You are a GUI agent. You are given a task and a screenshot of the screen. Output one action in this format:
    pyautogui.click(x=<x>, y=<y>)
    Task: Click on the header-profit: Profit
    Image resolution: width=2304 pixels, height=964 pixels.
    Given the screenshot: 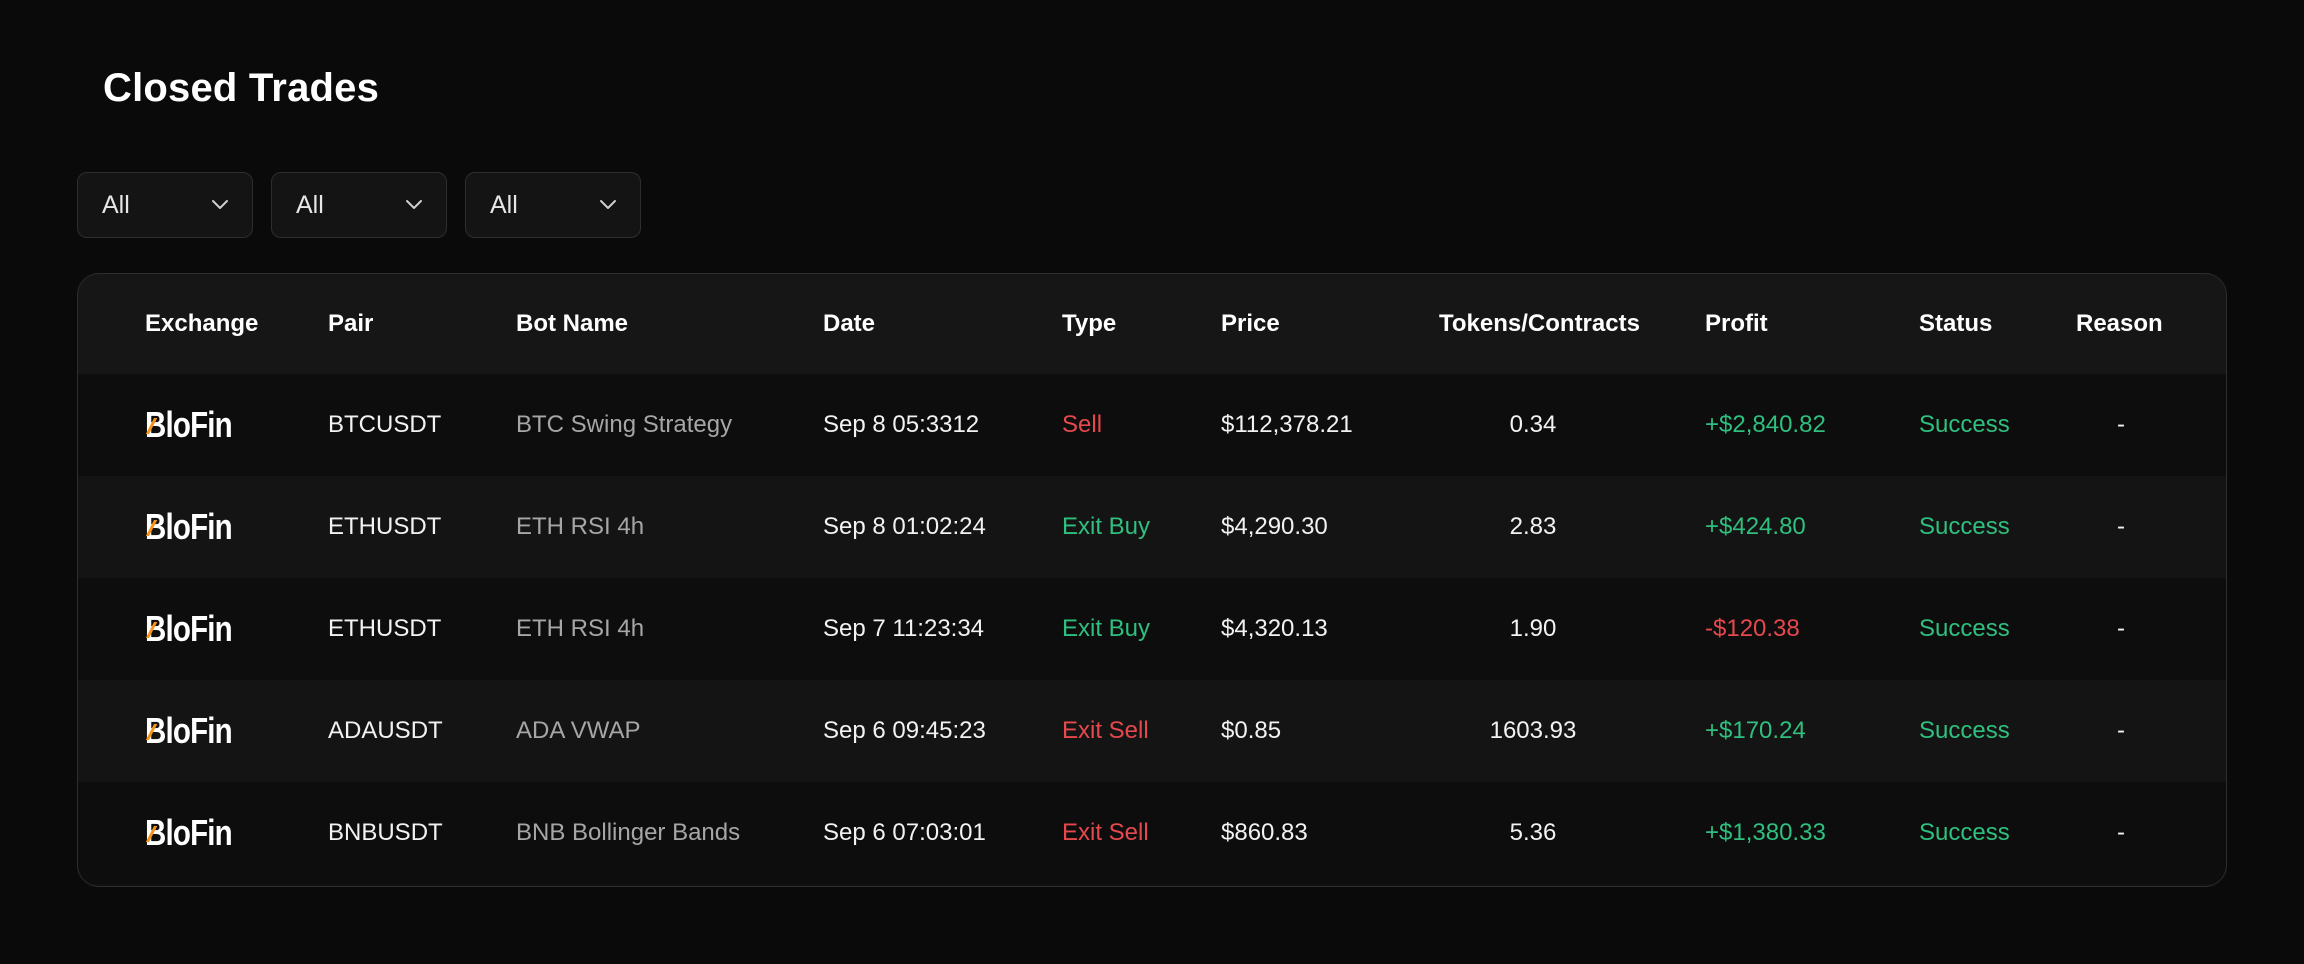 What is the action you would take?
    pyautogui.click(x=1736, y=323)
    